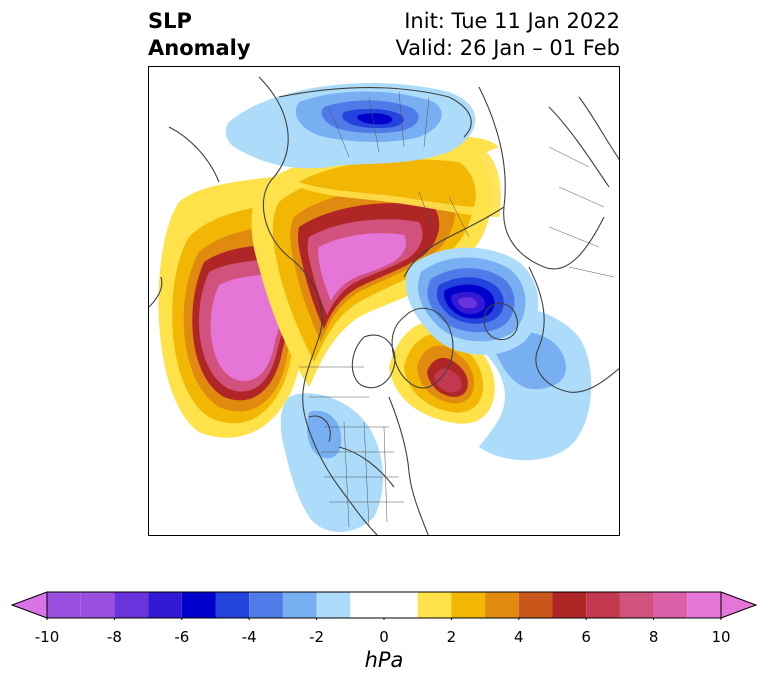 This screenshot has height=686, width=768. I want to click on anomaly-western-us-low, so click(332, 462).